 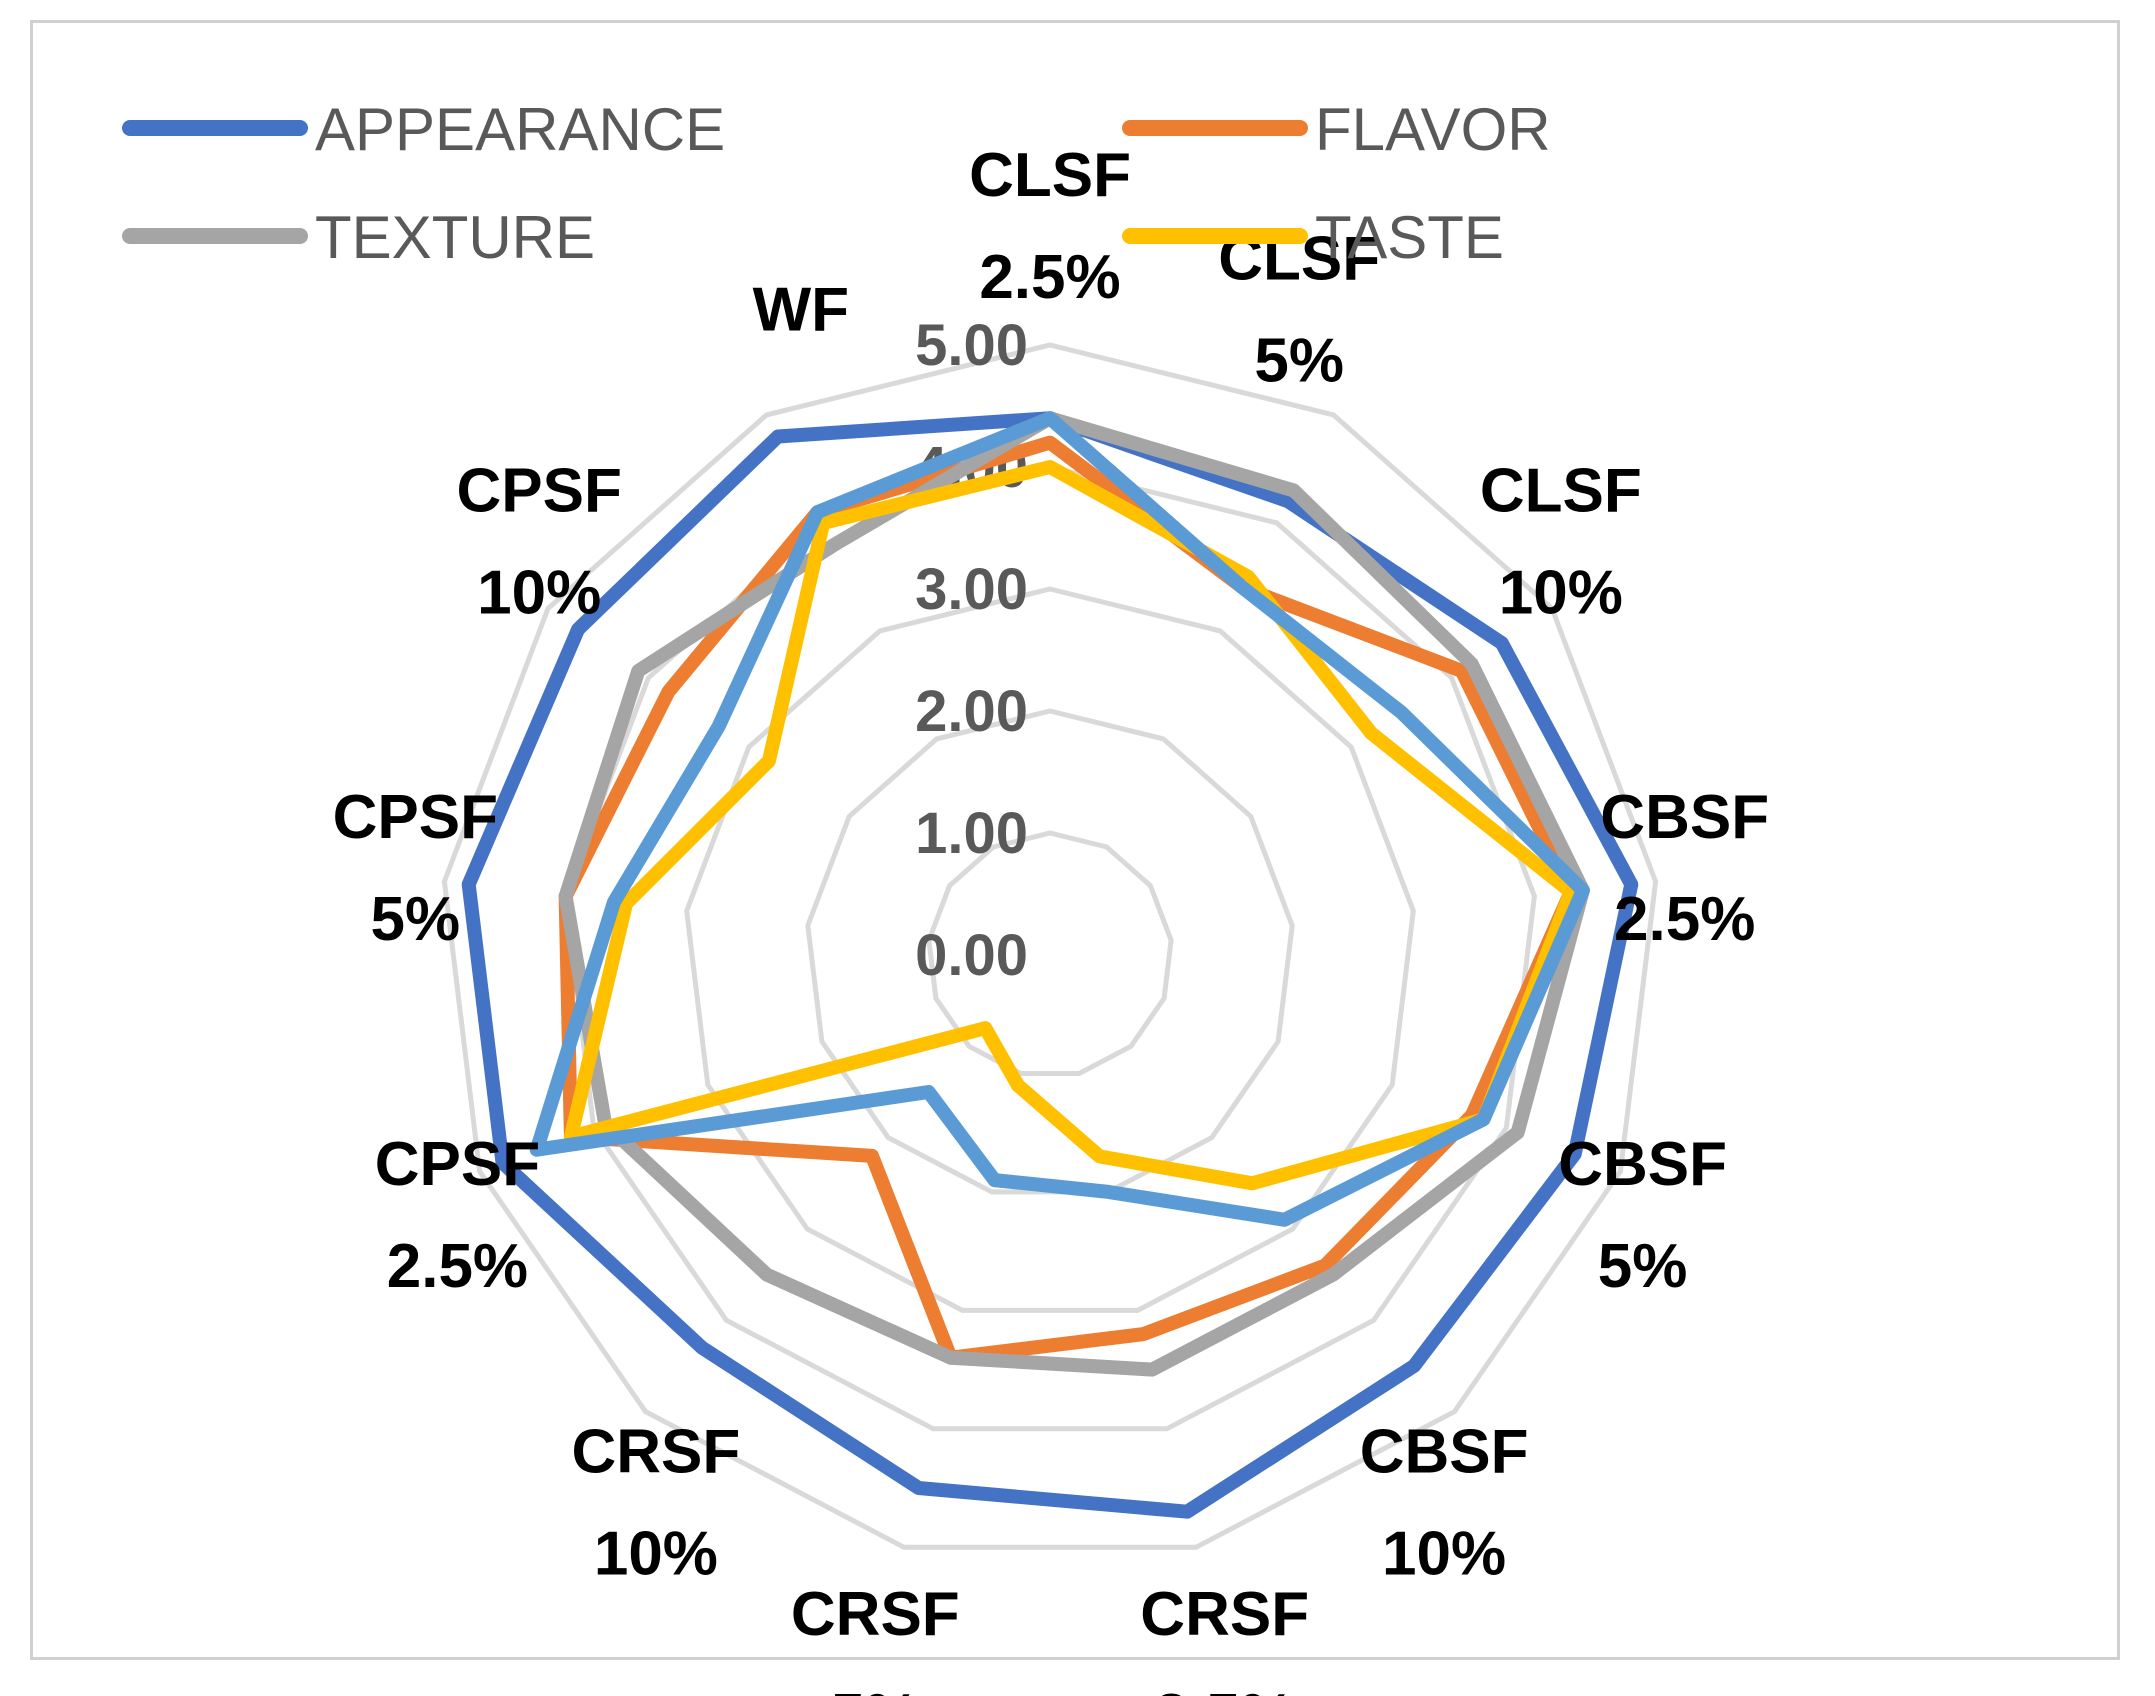 What do you see at coordinates (1444, 1502) in the screenshot?
I see `category-label: CBSF 10%` at bounding box center [1444, 1502].